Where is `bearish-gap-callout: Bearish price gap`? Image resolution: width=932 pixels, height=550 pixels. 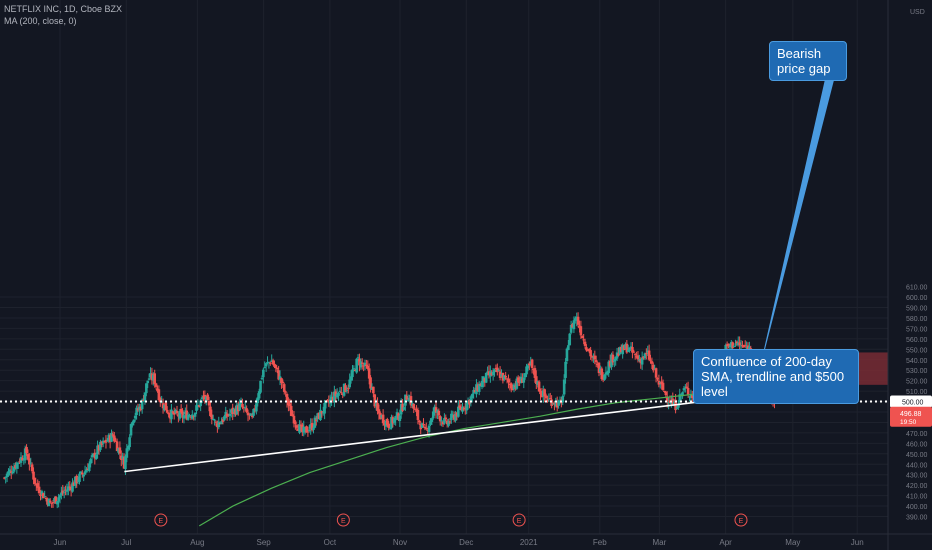 bearish-gap-callout: Bearish price gap is located at coordinates (808, 61).